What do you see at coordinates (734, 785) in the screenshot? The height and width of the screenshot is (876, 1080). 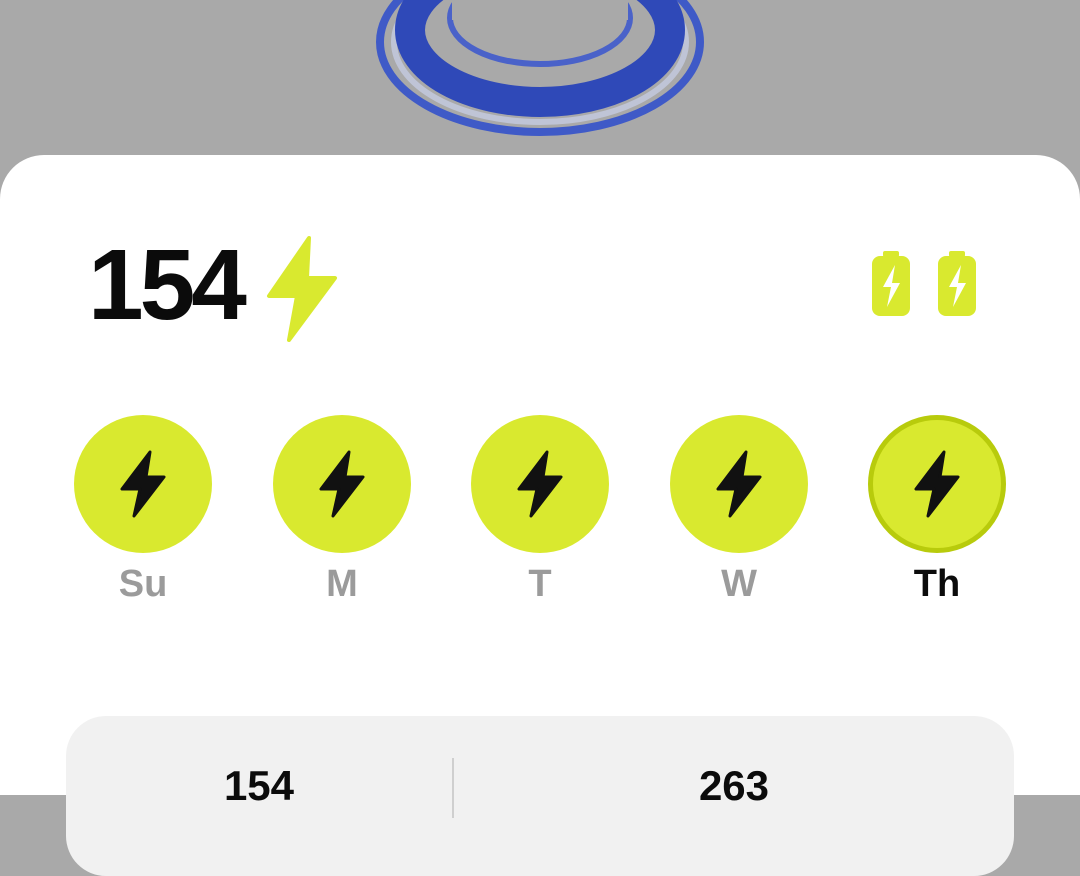 I see `stat-best-value: 263` at bounding box center [734, 785].